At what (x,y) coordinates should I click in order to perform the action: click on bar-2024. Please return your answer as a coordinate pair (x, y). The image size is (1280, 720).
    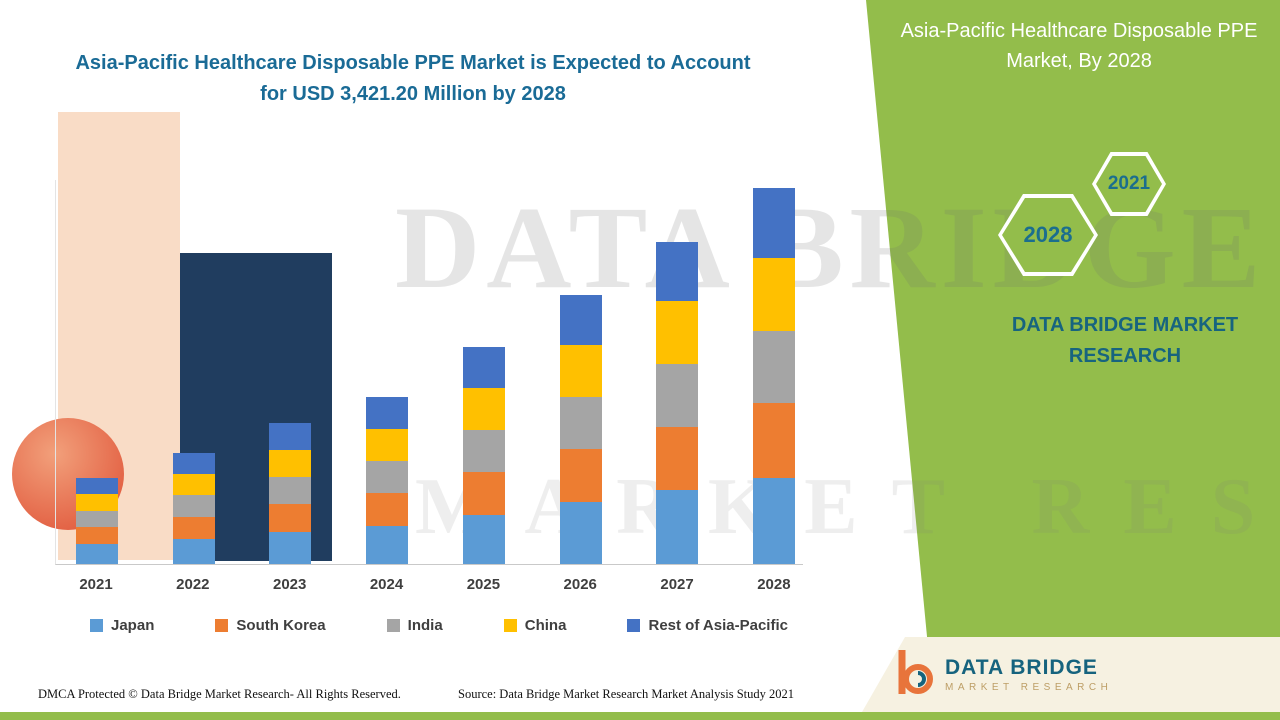
    Looking at the image, I should click on (387, 480).